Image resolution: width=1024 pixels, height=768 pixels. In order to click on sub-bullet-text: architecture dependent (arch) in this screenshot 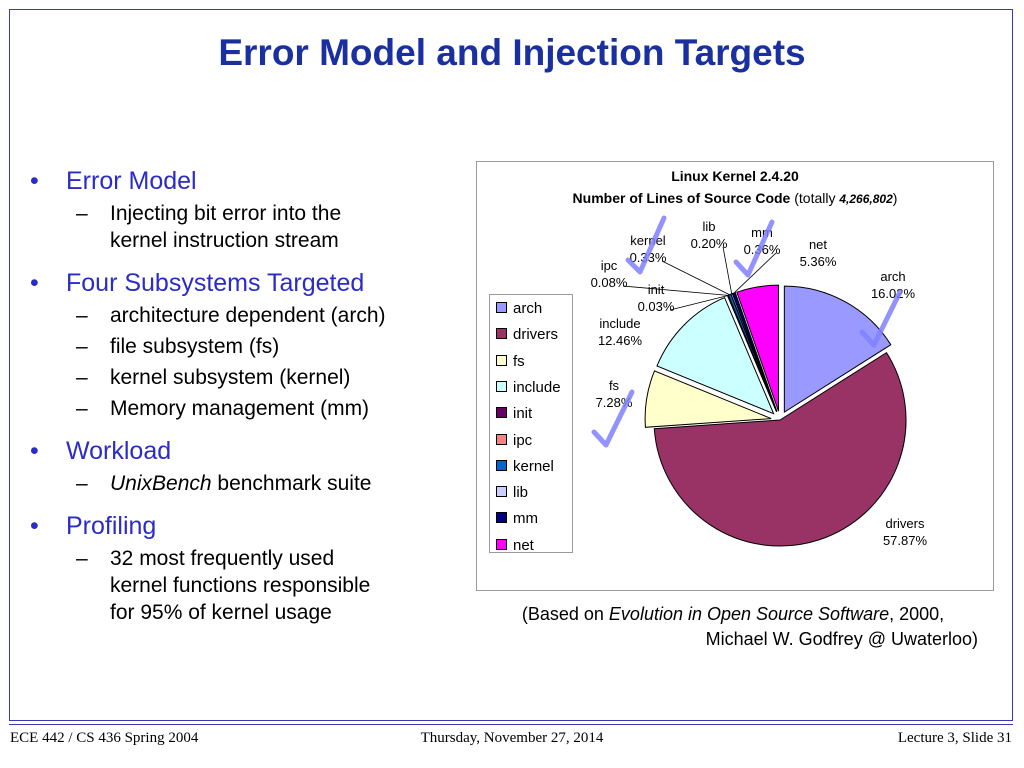, I will do `click(248, 315)`.